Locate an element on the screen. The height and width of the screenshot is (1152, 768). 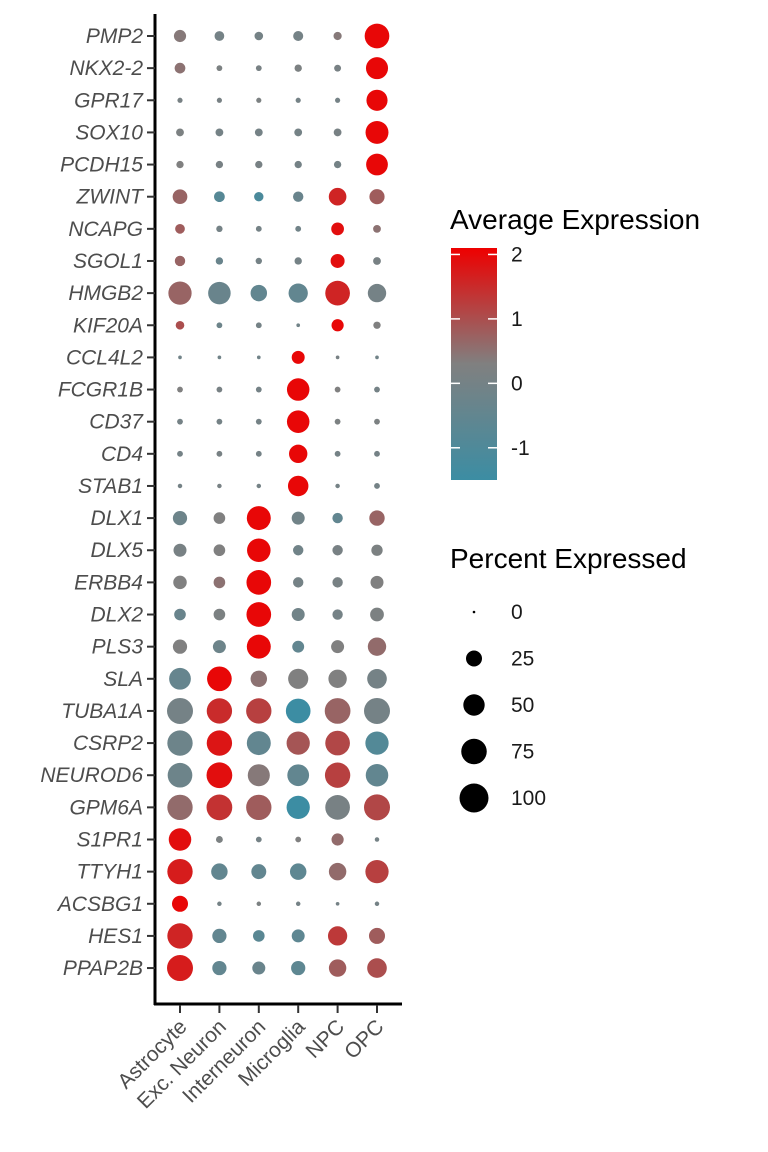
dot-ccl4l2-microglia is located at coordinates (298, 357).